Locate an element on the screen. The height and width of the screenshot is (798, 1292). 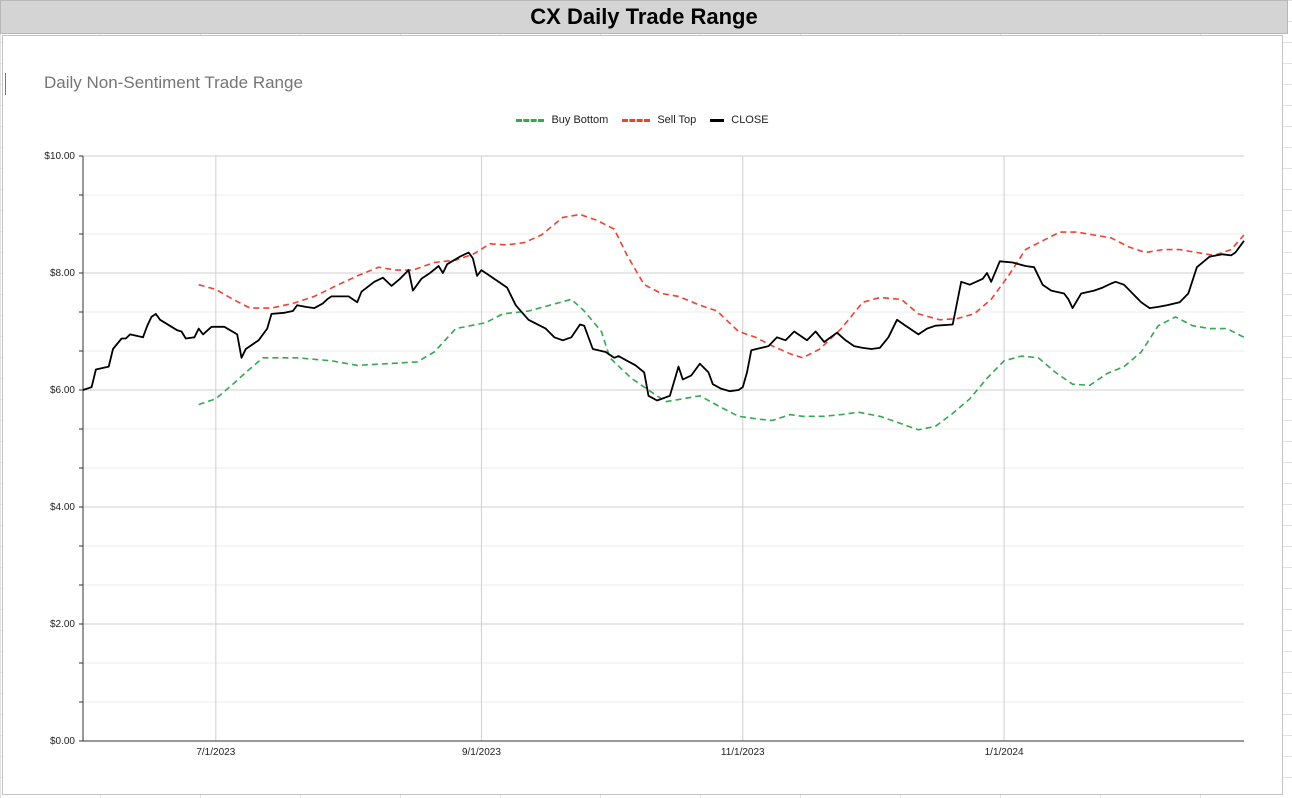
x-tick-label: 7/1/2023 is located at coordinates (215, 752).